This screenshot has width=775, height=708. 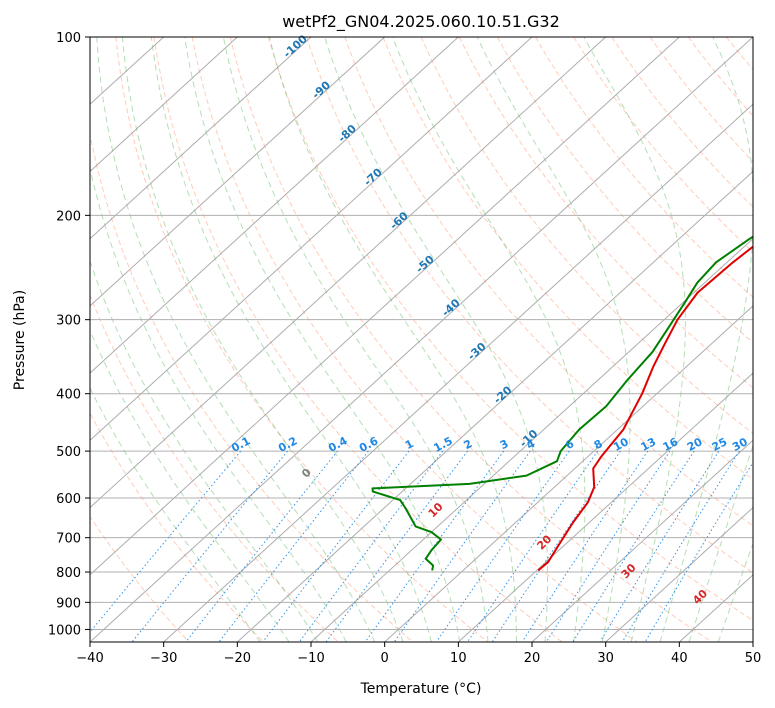 What do you see at coordinates (532, 658) in the screenshot?
I see `x-tick-label: 20` at bounding box center [532, 658].